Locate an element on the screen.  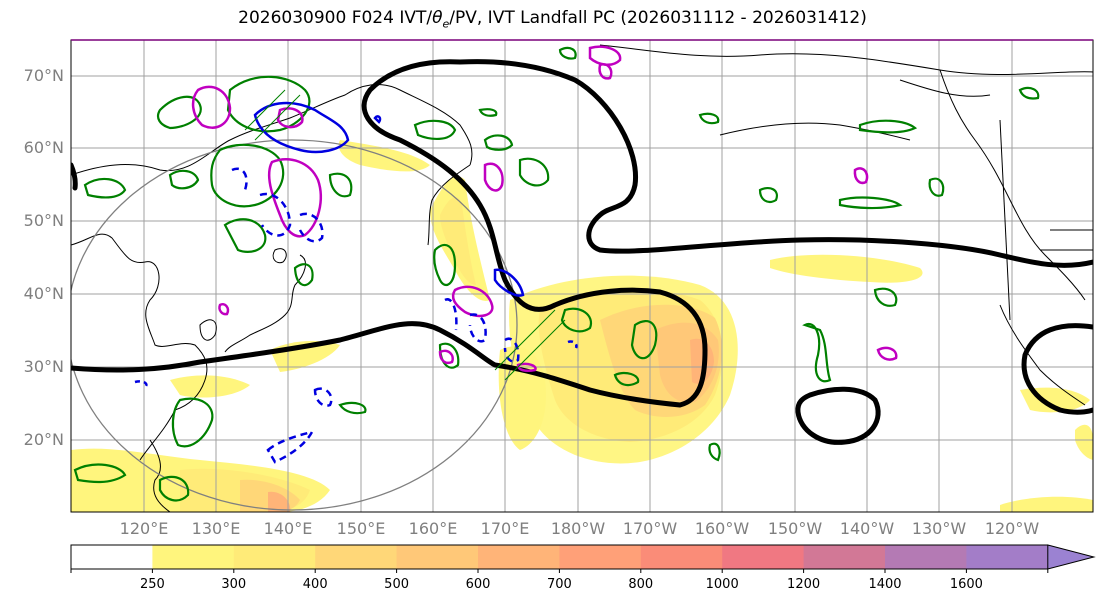
lat-label: 40°N is located at coordinates (43, 293).